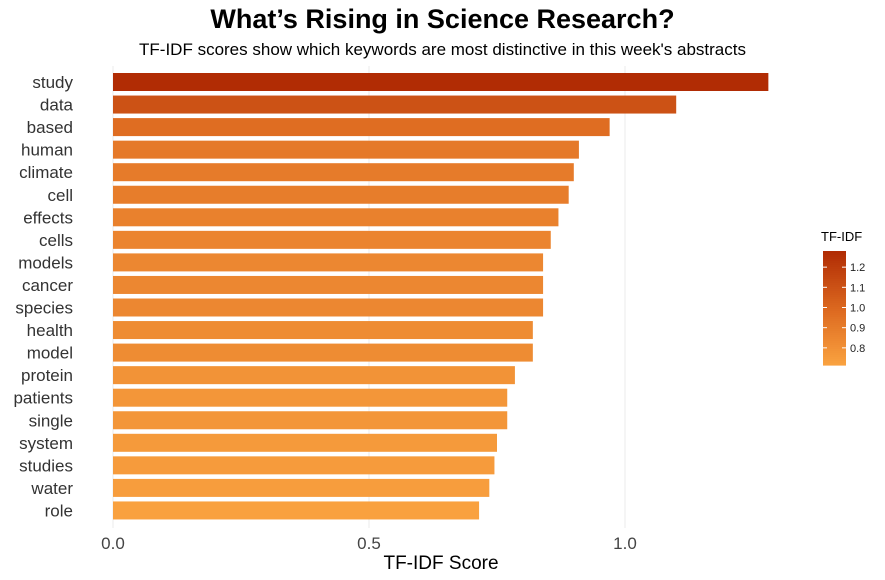 The width and height of the screenshot is (885, 580). I want to click on category-label: cancer, so click(47, 285).